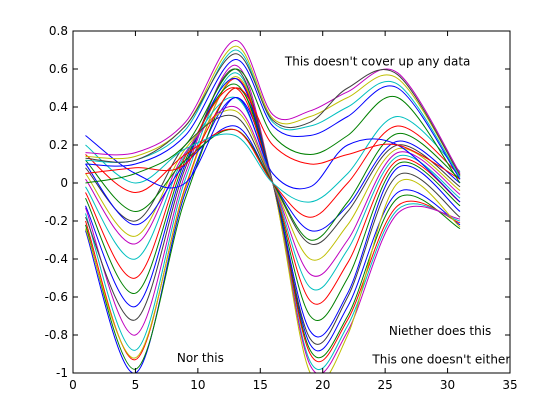  I want to click on x-tick-label: 35, so click(509, 385).